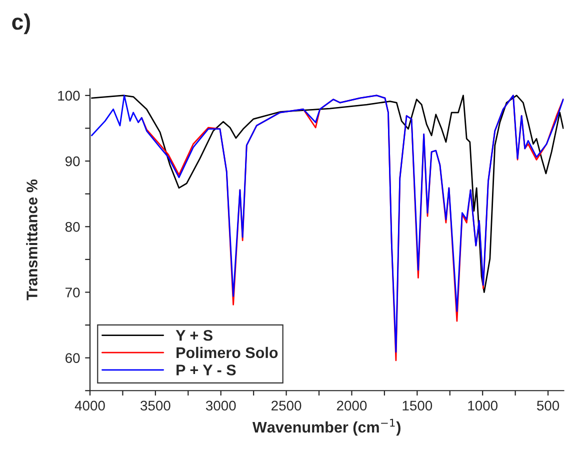 This screenshot has height=449, width=566. What do you see at coordinates (72, 161) in the screenshot?
I see `y-tick-label: 90` at bounding box center [72, 161].